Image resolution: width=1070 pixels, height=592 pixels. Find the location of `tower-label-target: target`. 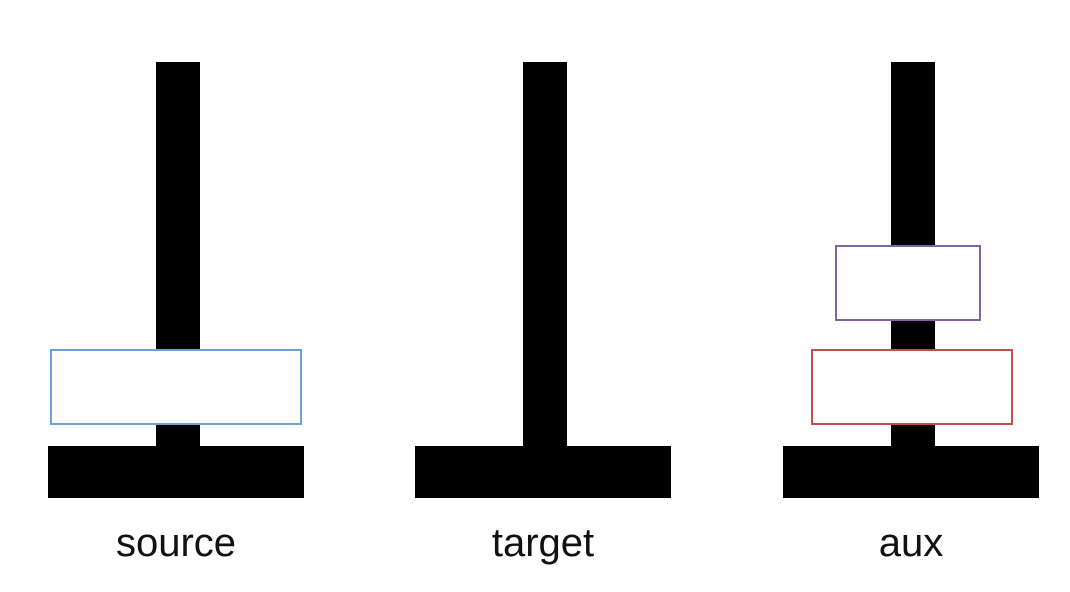

tower-label-target: target is located at coordinates (543, 543).